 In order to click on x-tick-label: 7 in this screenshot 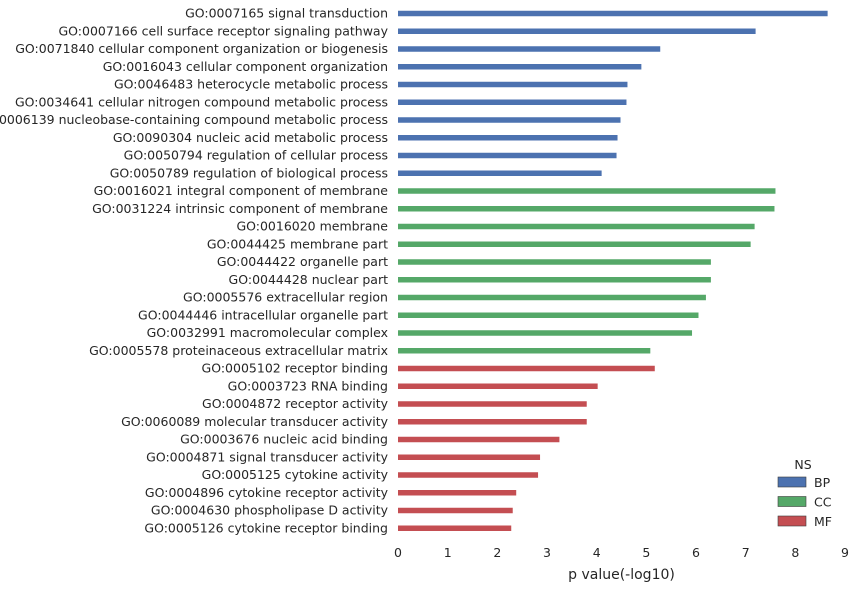, I will do `click(746, 552)`.